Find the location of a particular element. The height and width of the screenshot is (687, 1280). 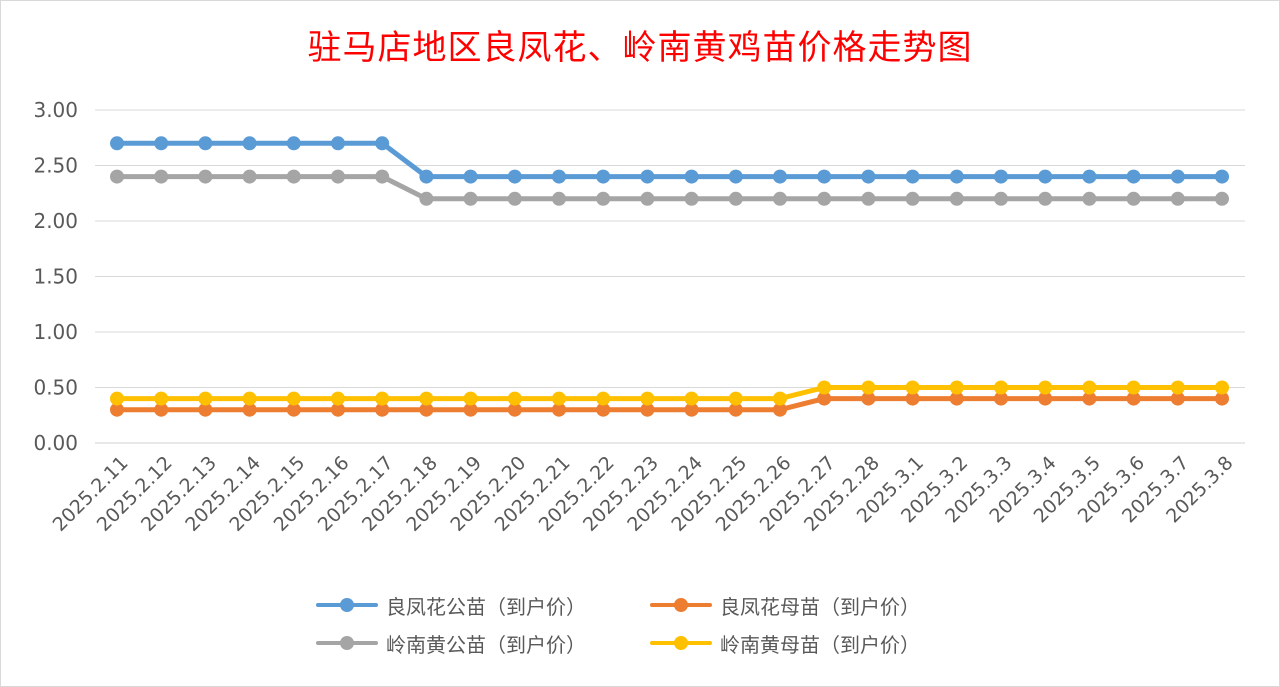

legend-item-series-2: 岭南黄公苗（到户价） is located at coordinates (483, 643).